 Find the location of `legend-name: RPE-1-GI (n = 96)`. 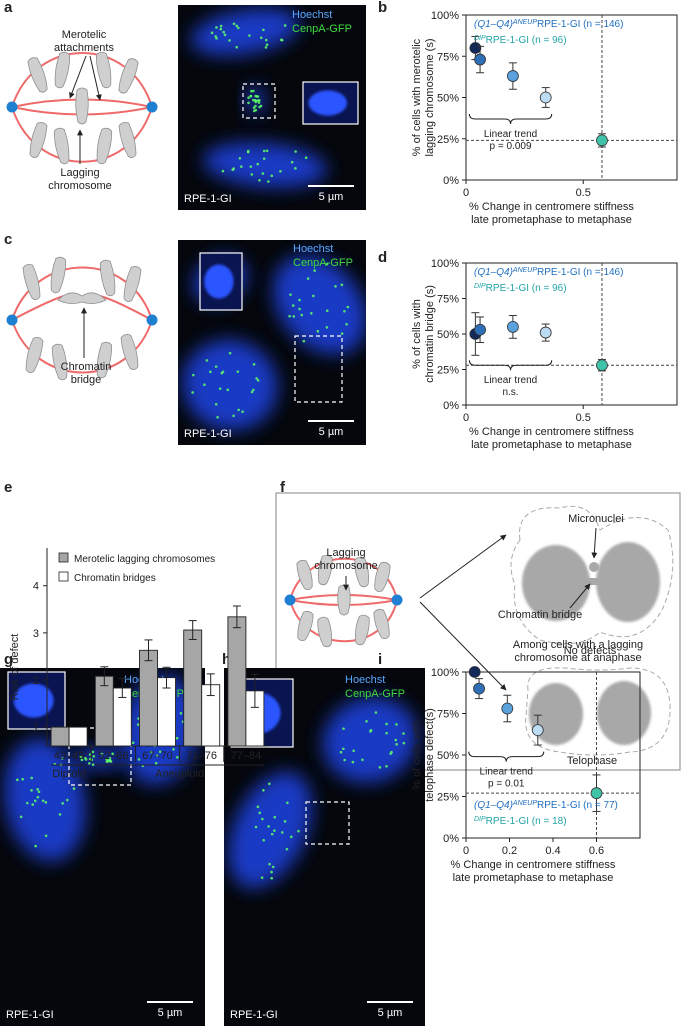

legend-name: RPE-1-GI (n = 96) is located at coordinates (526, 40).